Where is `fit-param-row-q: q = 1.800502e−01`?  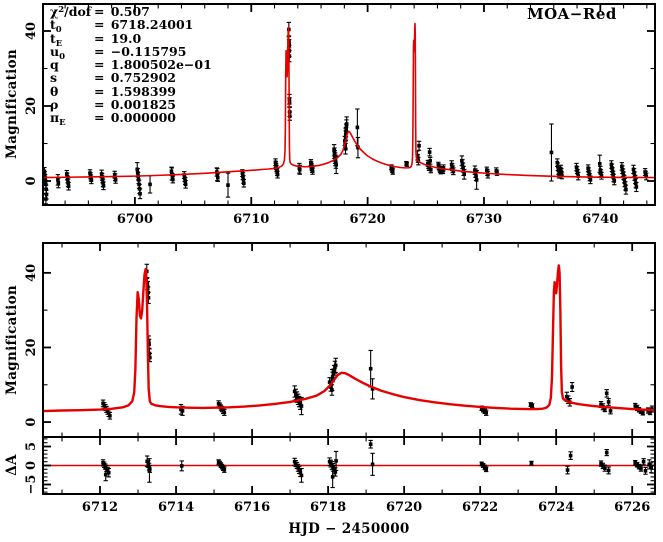 fit-param-row-q: q = 1.800502e−01 is located at coordinates (131, 65).